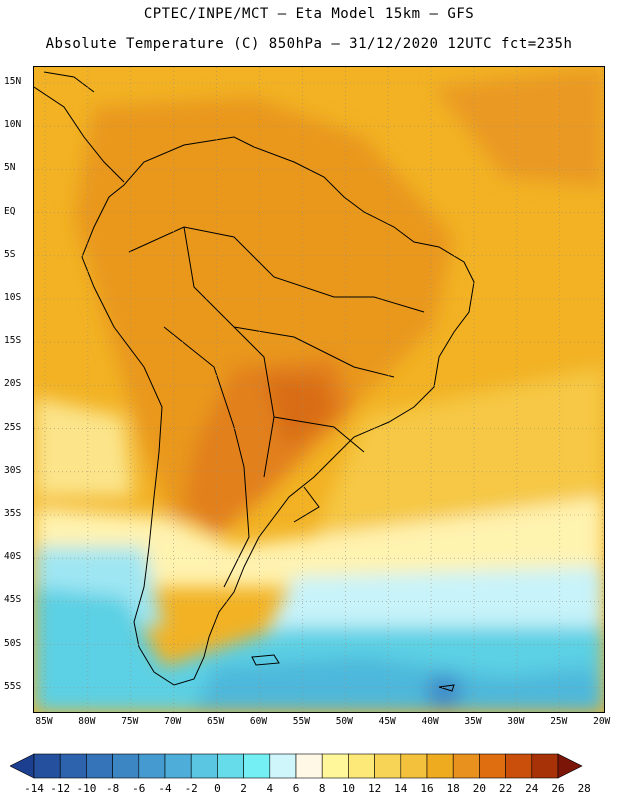 Image resolution: width=618 pixels, height=800 pixels. I want to click on cool-region-atlantic, so click(434, 602).